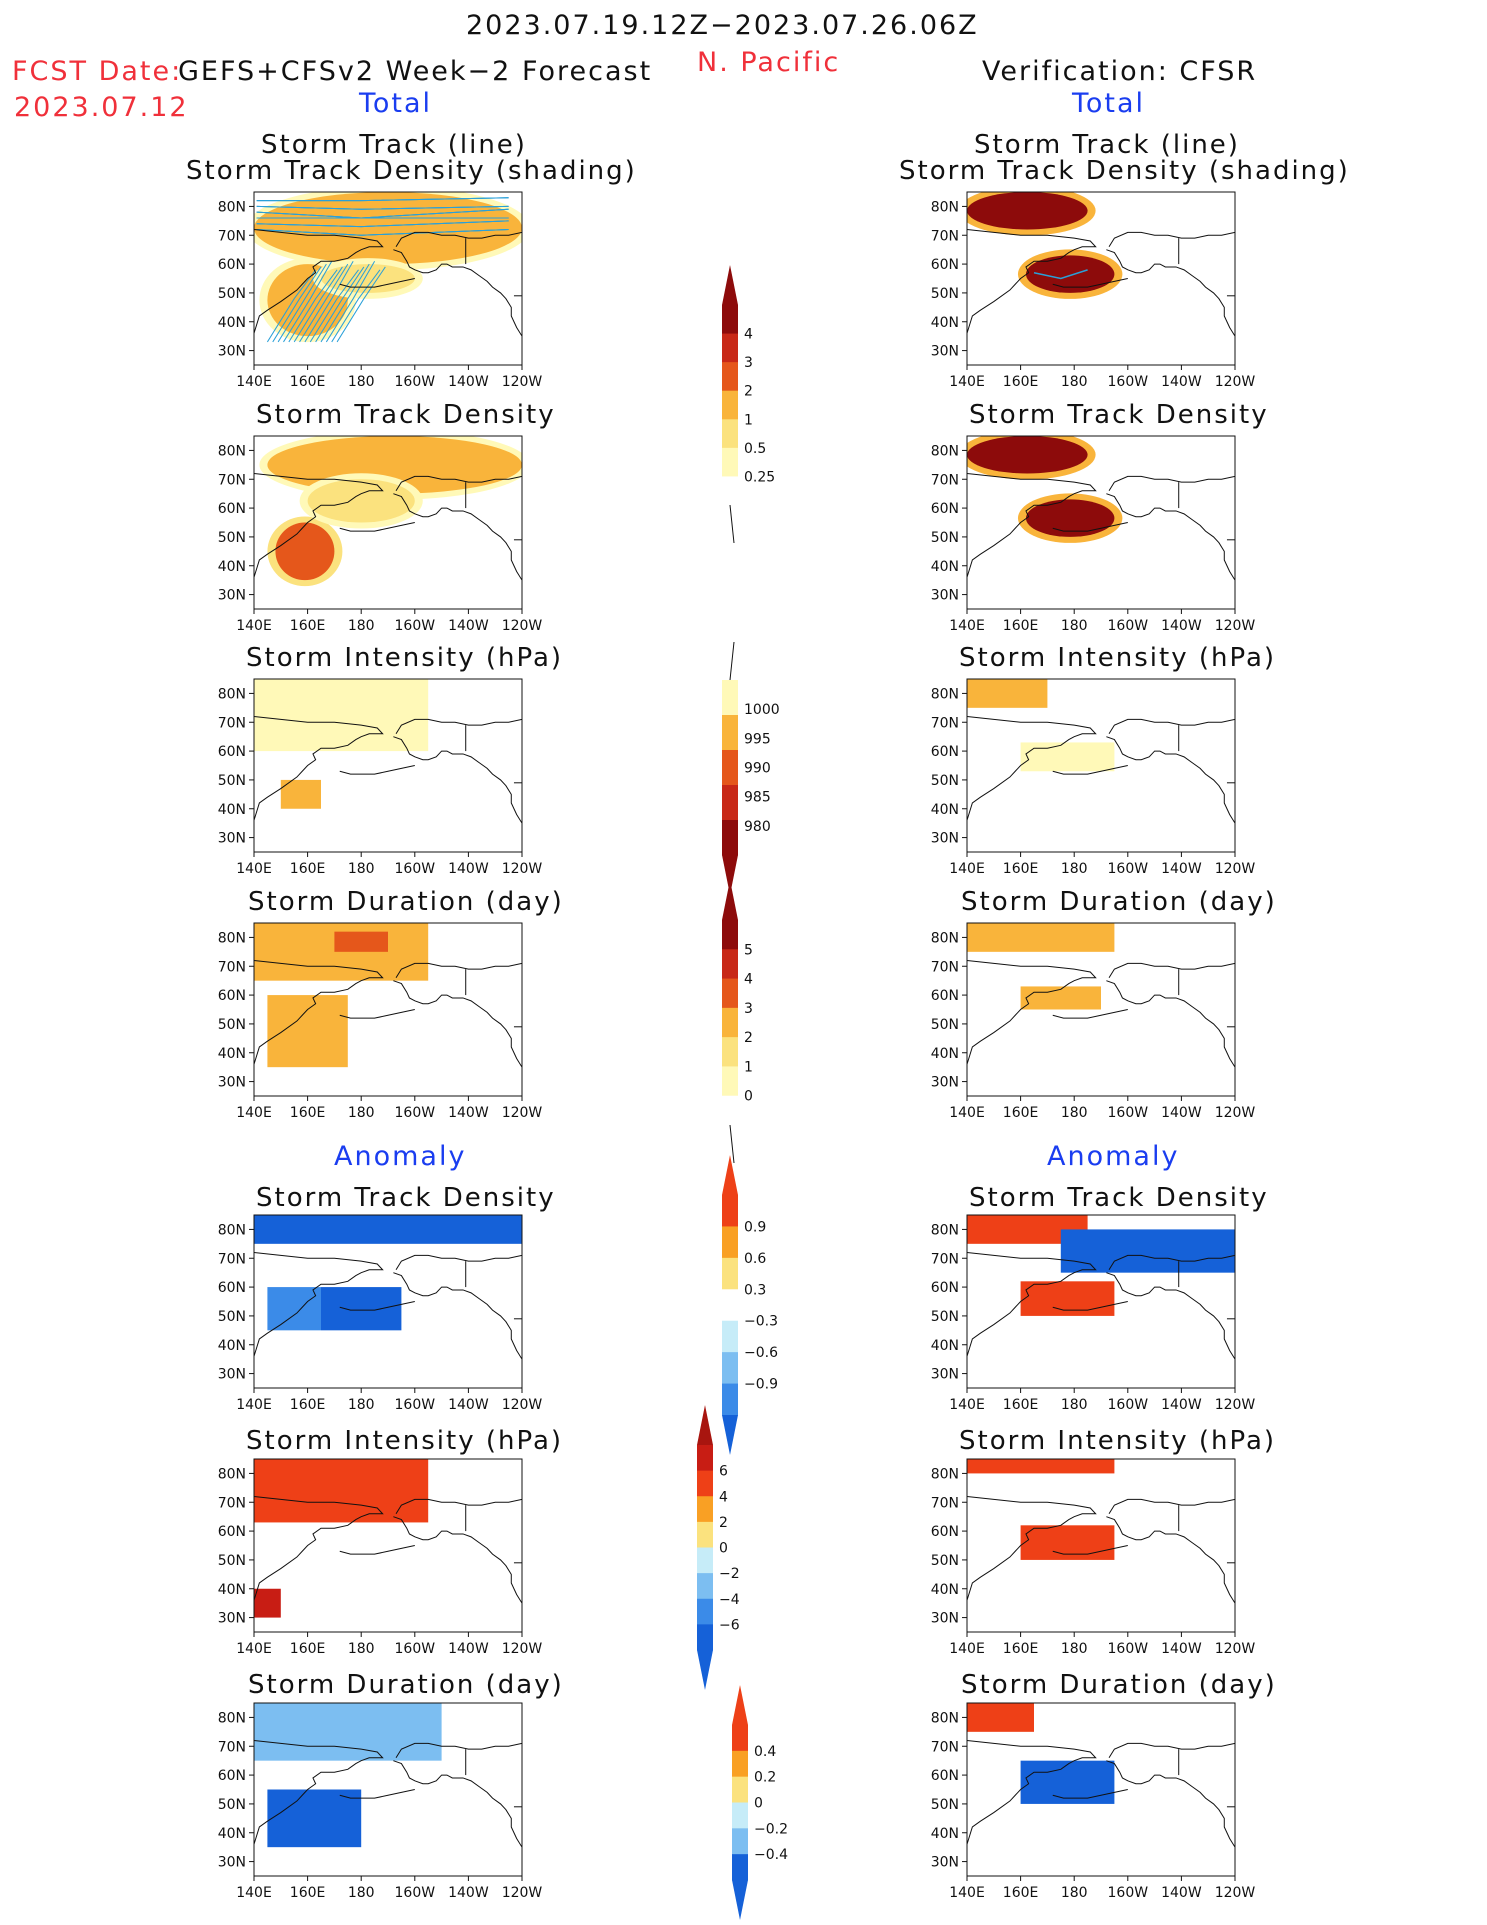  What do you see at coordinates (729, 1574) in the screenshot?
I see `anom-intensity-colorbar-label: −2` at bounding box center [729, 1574].